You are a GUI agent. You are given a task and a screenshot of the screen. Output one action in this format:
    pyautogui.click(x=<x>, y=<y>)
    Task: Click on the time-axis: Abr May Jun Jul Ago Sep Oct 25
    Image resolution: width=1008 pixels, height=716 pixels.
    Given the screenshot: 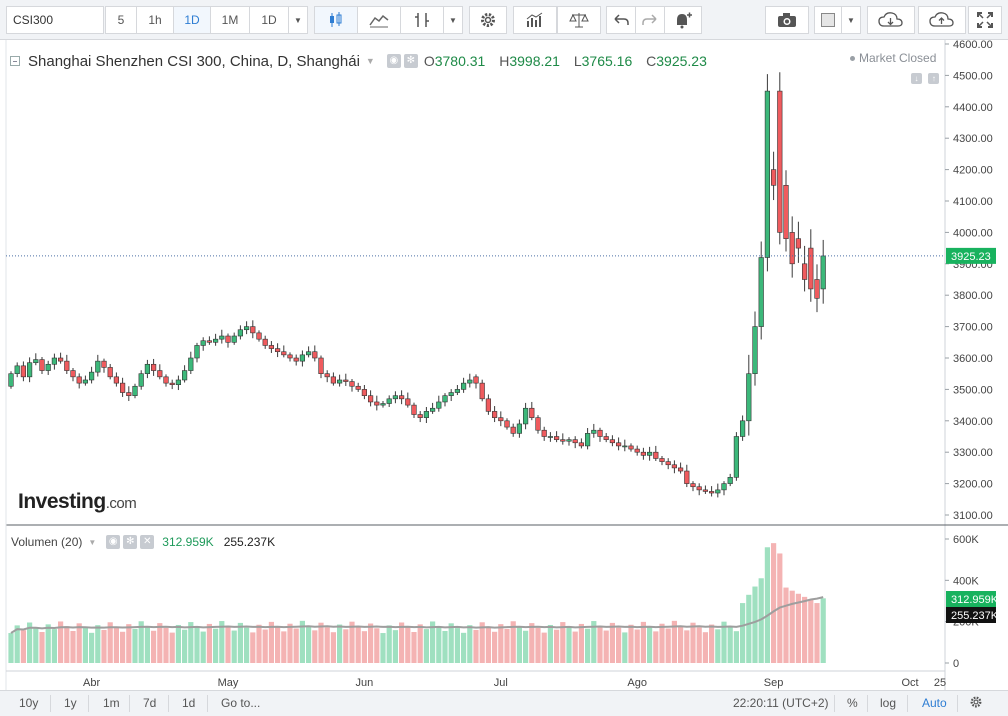 What is the action you would take?
    pyautogui.click(x=514, y=683)
    